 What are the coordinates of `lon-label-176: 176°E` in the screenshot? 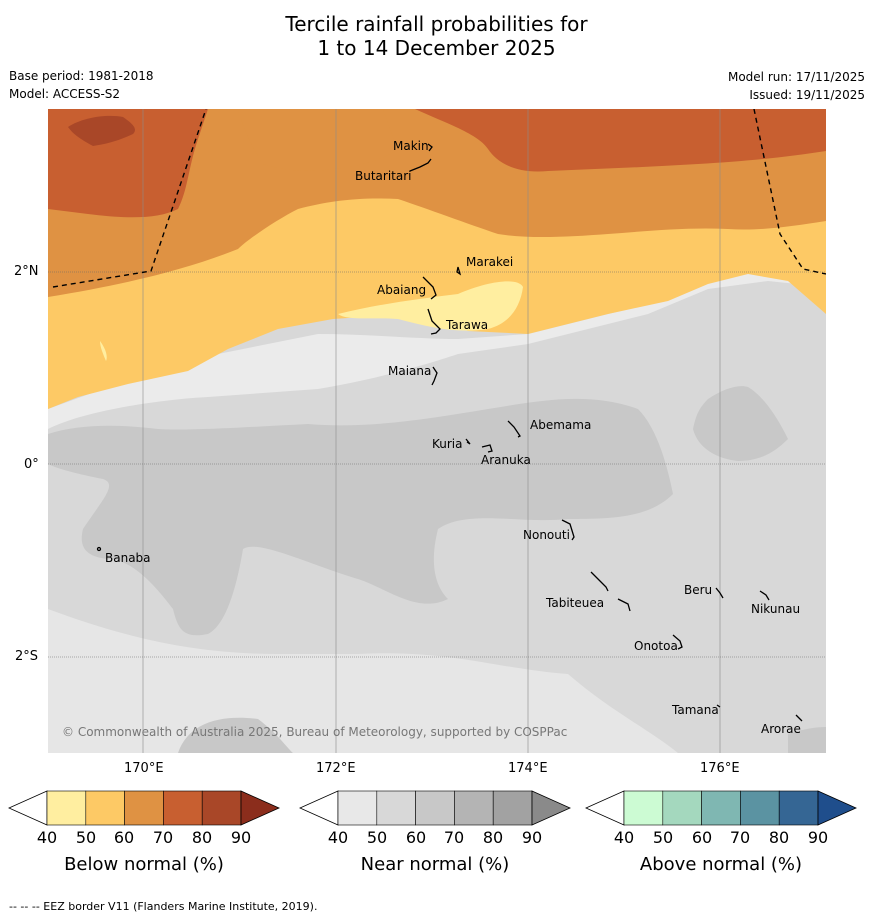 It's located at (720, 768).